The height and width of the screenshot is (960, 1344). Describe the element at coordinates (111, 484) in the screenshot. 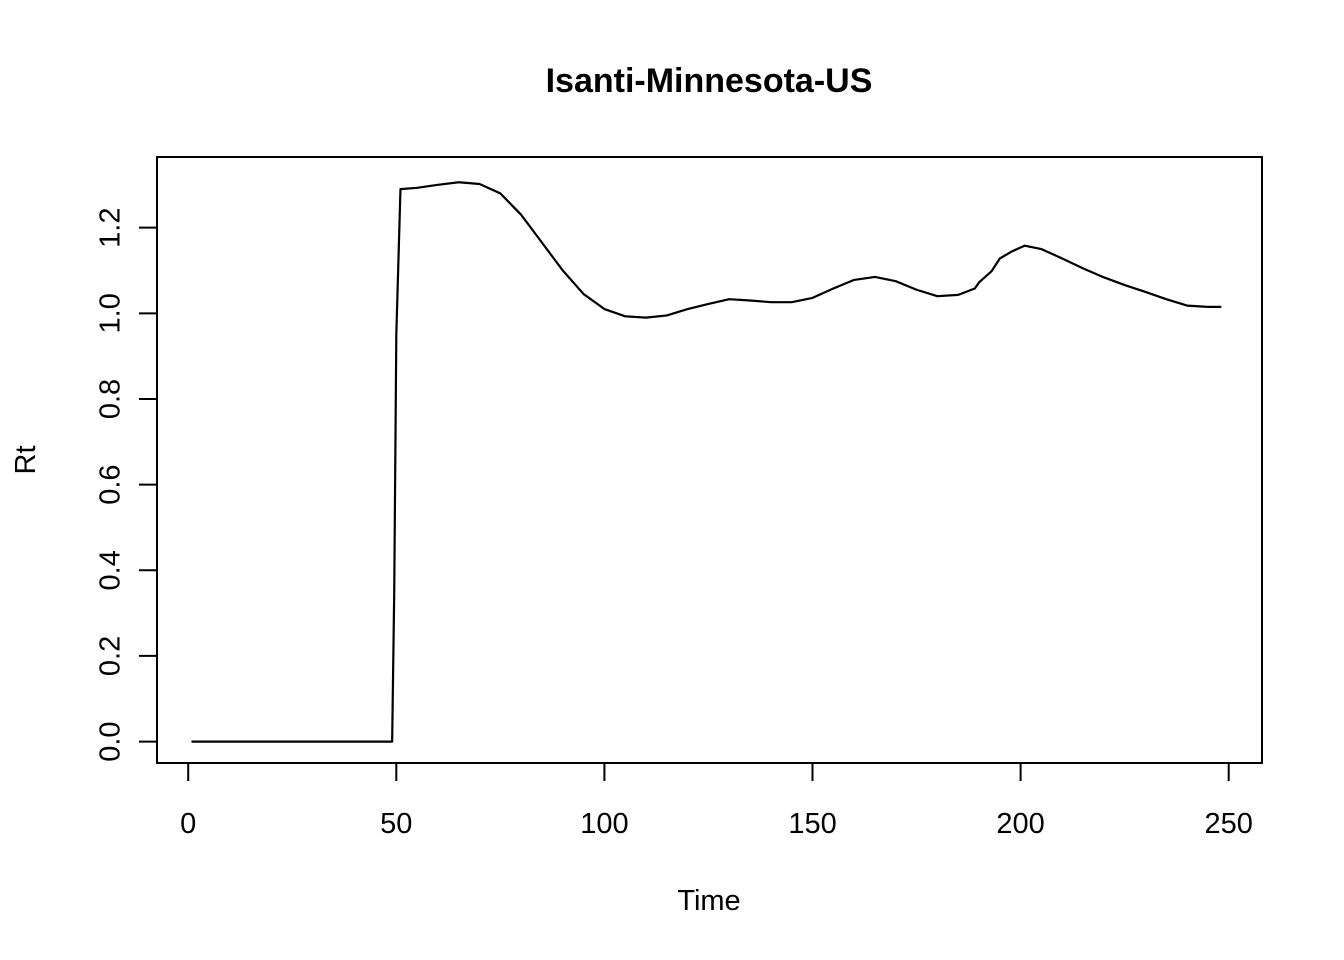

I see `y-tick-label: 0.6` at that location.